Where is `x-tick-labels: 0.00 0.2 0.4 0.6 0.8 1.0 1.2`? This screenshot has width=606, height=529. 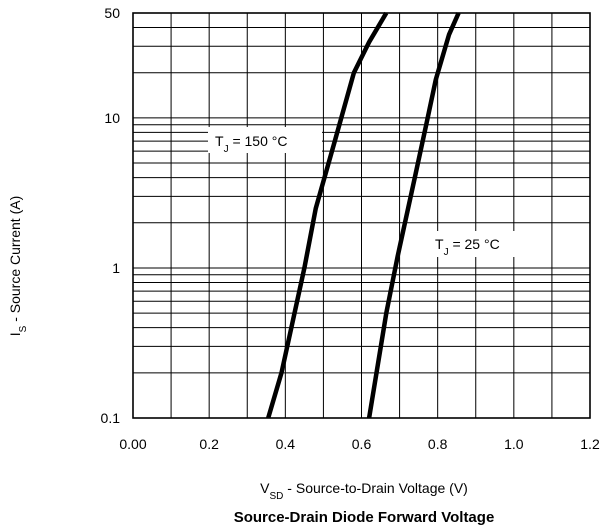
x-tick-labels: 0.00 0.2 0.4 0.6 0.8 1.0 1.2 is located at coordinates (359, 444).